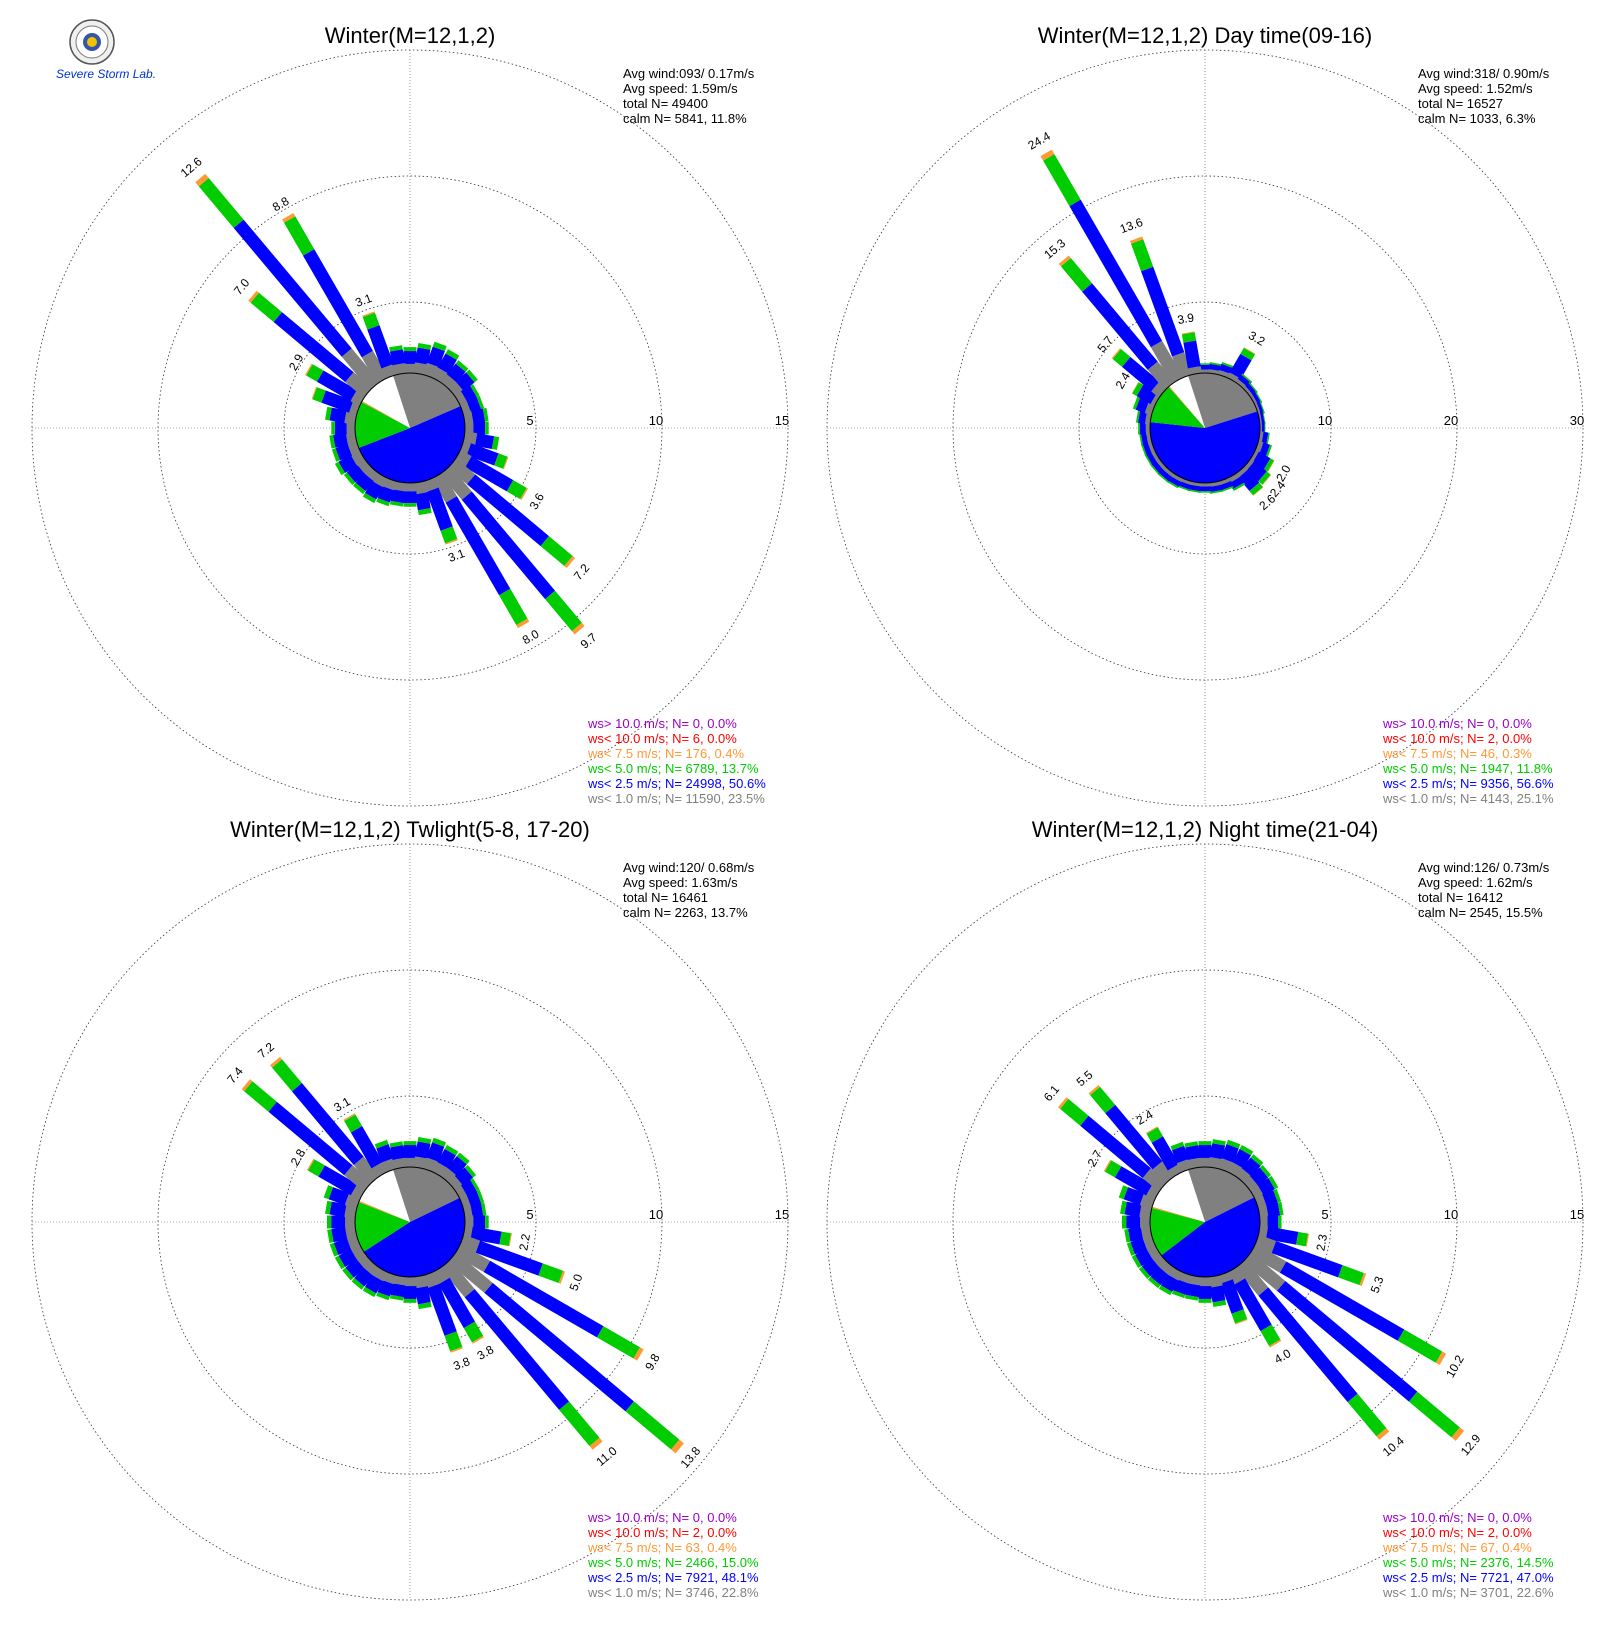  Describe the element at coordinates (685, 912) in the screenshot. I see `stat-calm: calm N= 2263, 13.7%` at that location.